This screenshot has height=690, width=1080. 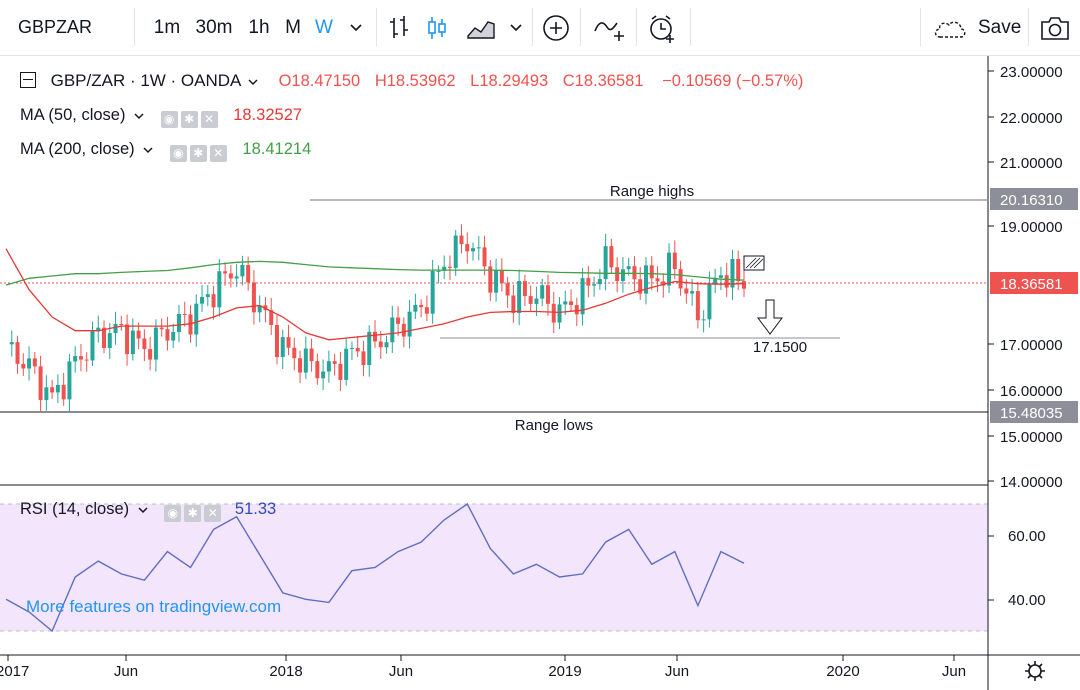 I want to click on chart-type-dropdown-icon, so click(x=516, y=27).